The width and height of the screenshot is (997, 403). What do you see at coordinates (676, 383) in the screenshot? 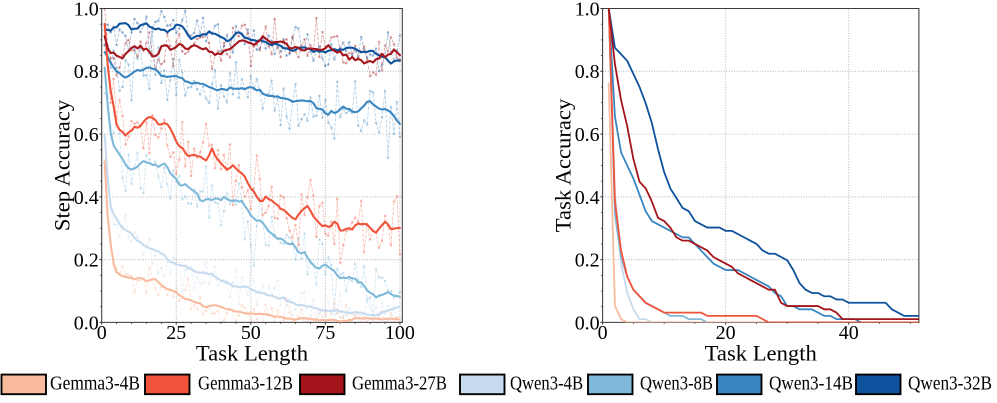
I see `svg-text: Qwen3-8B` at bounding box center [676, 383].